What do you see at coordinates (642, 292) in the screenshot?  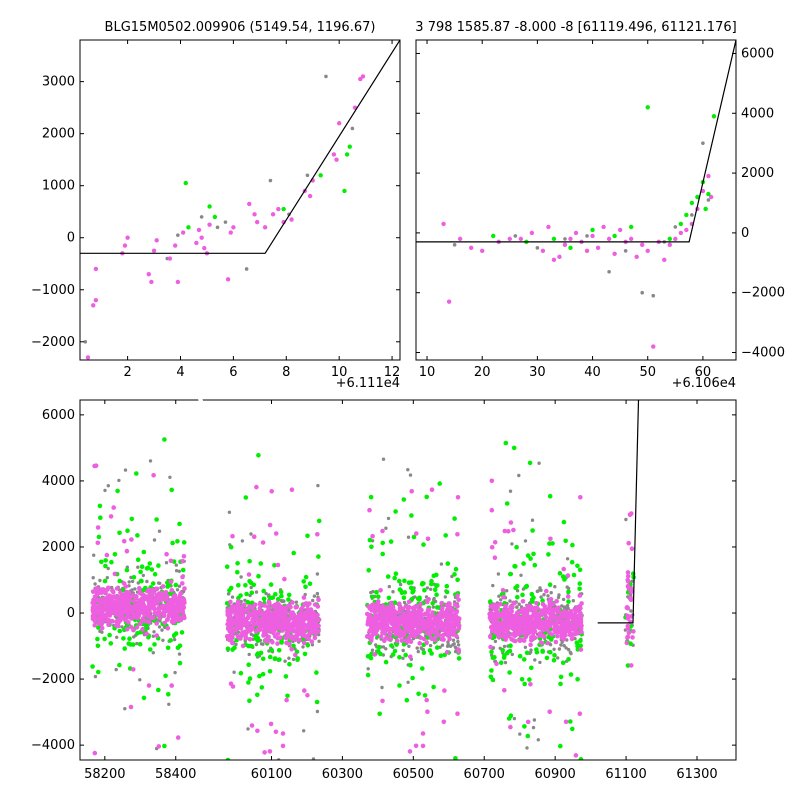 I see `zoom-right-point-gray` at bounding box center [642, 292].